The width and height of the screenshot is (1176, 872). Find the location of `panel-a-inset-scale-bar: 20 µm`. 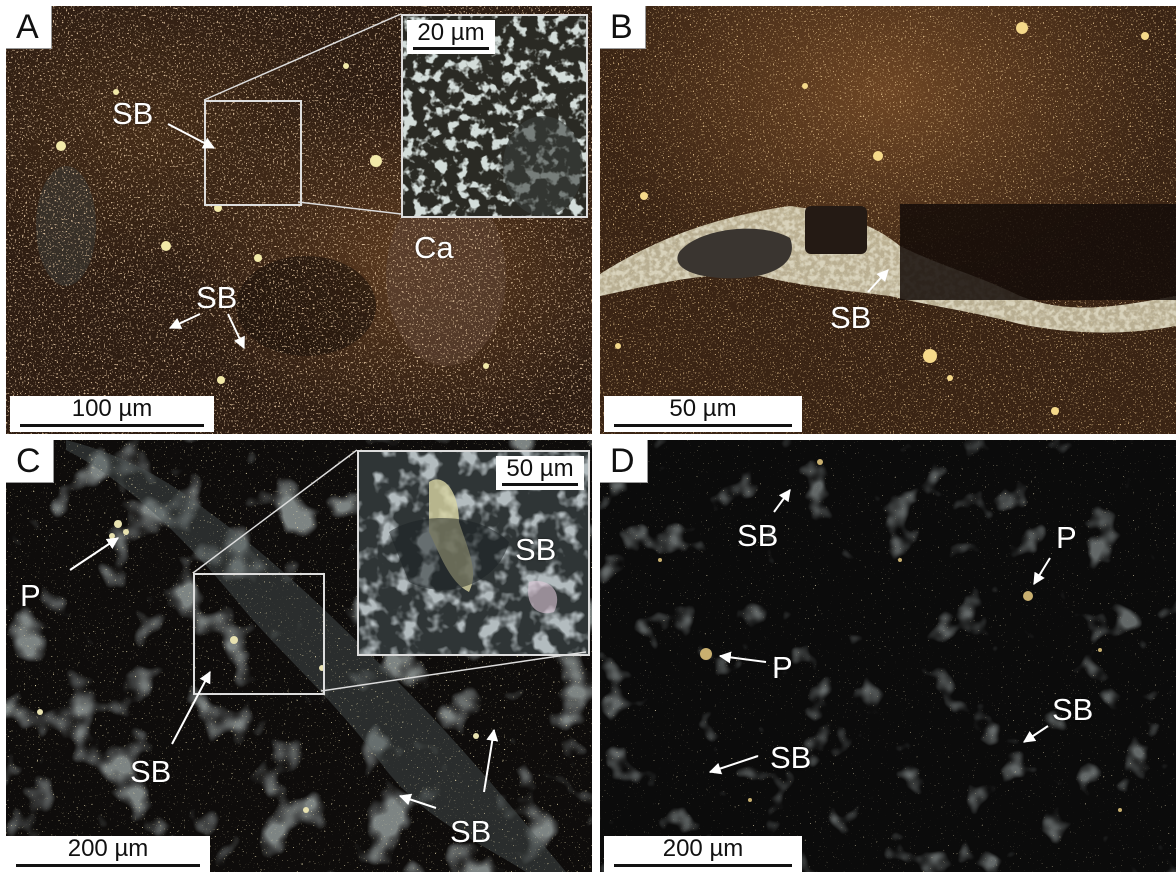

panel-a-inset-scale-bar: 20 µm is located at coordinates (451, 37).